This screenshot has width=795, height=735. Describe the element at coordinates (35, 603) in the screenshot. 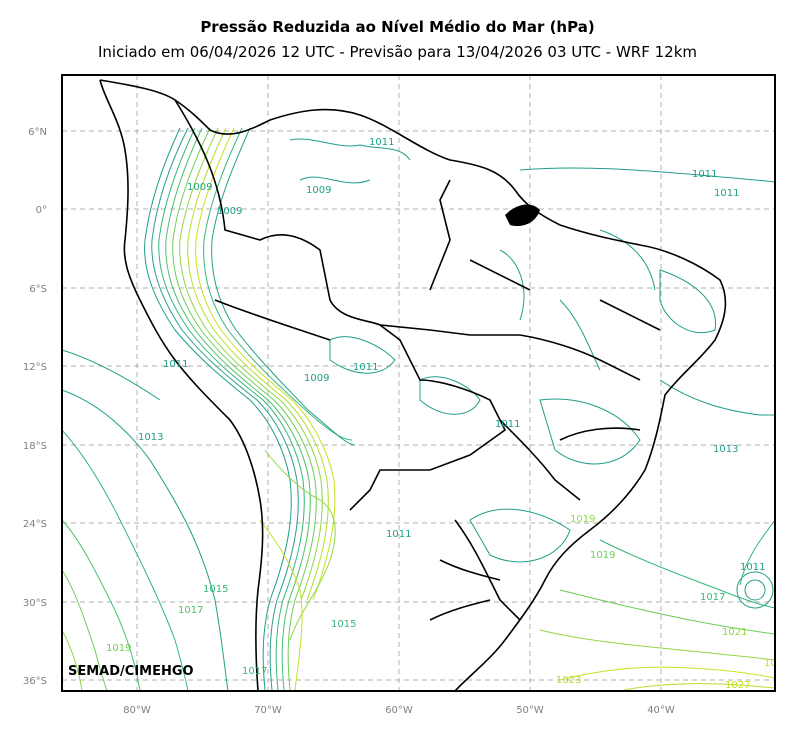

I see `lat-tick-label: 30°S` at that location.